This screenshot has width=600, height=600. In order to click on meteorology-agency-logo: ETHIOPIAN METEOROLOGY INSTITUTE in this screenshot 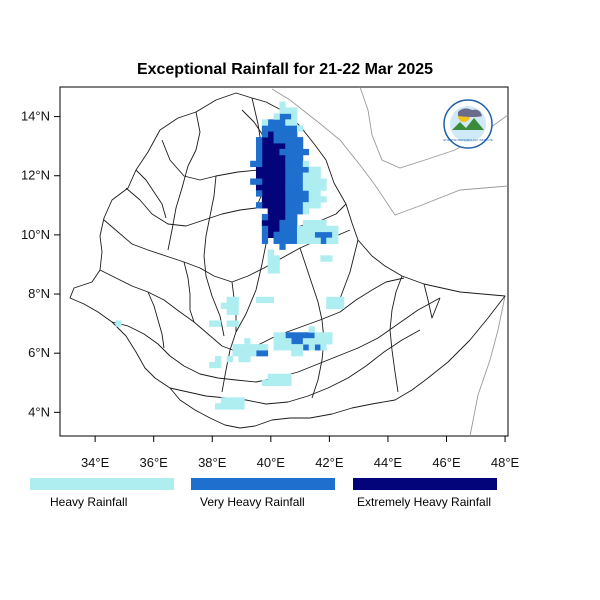, I will do `click(468, 124)`.